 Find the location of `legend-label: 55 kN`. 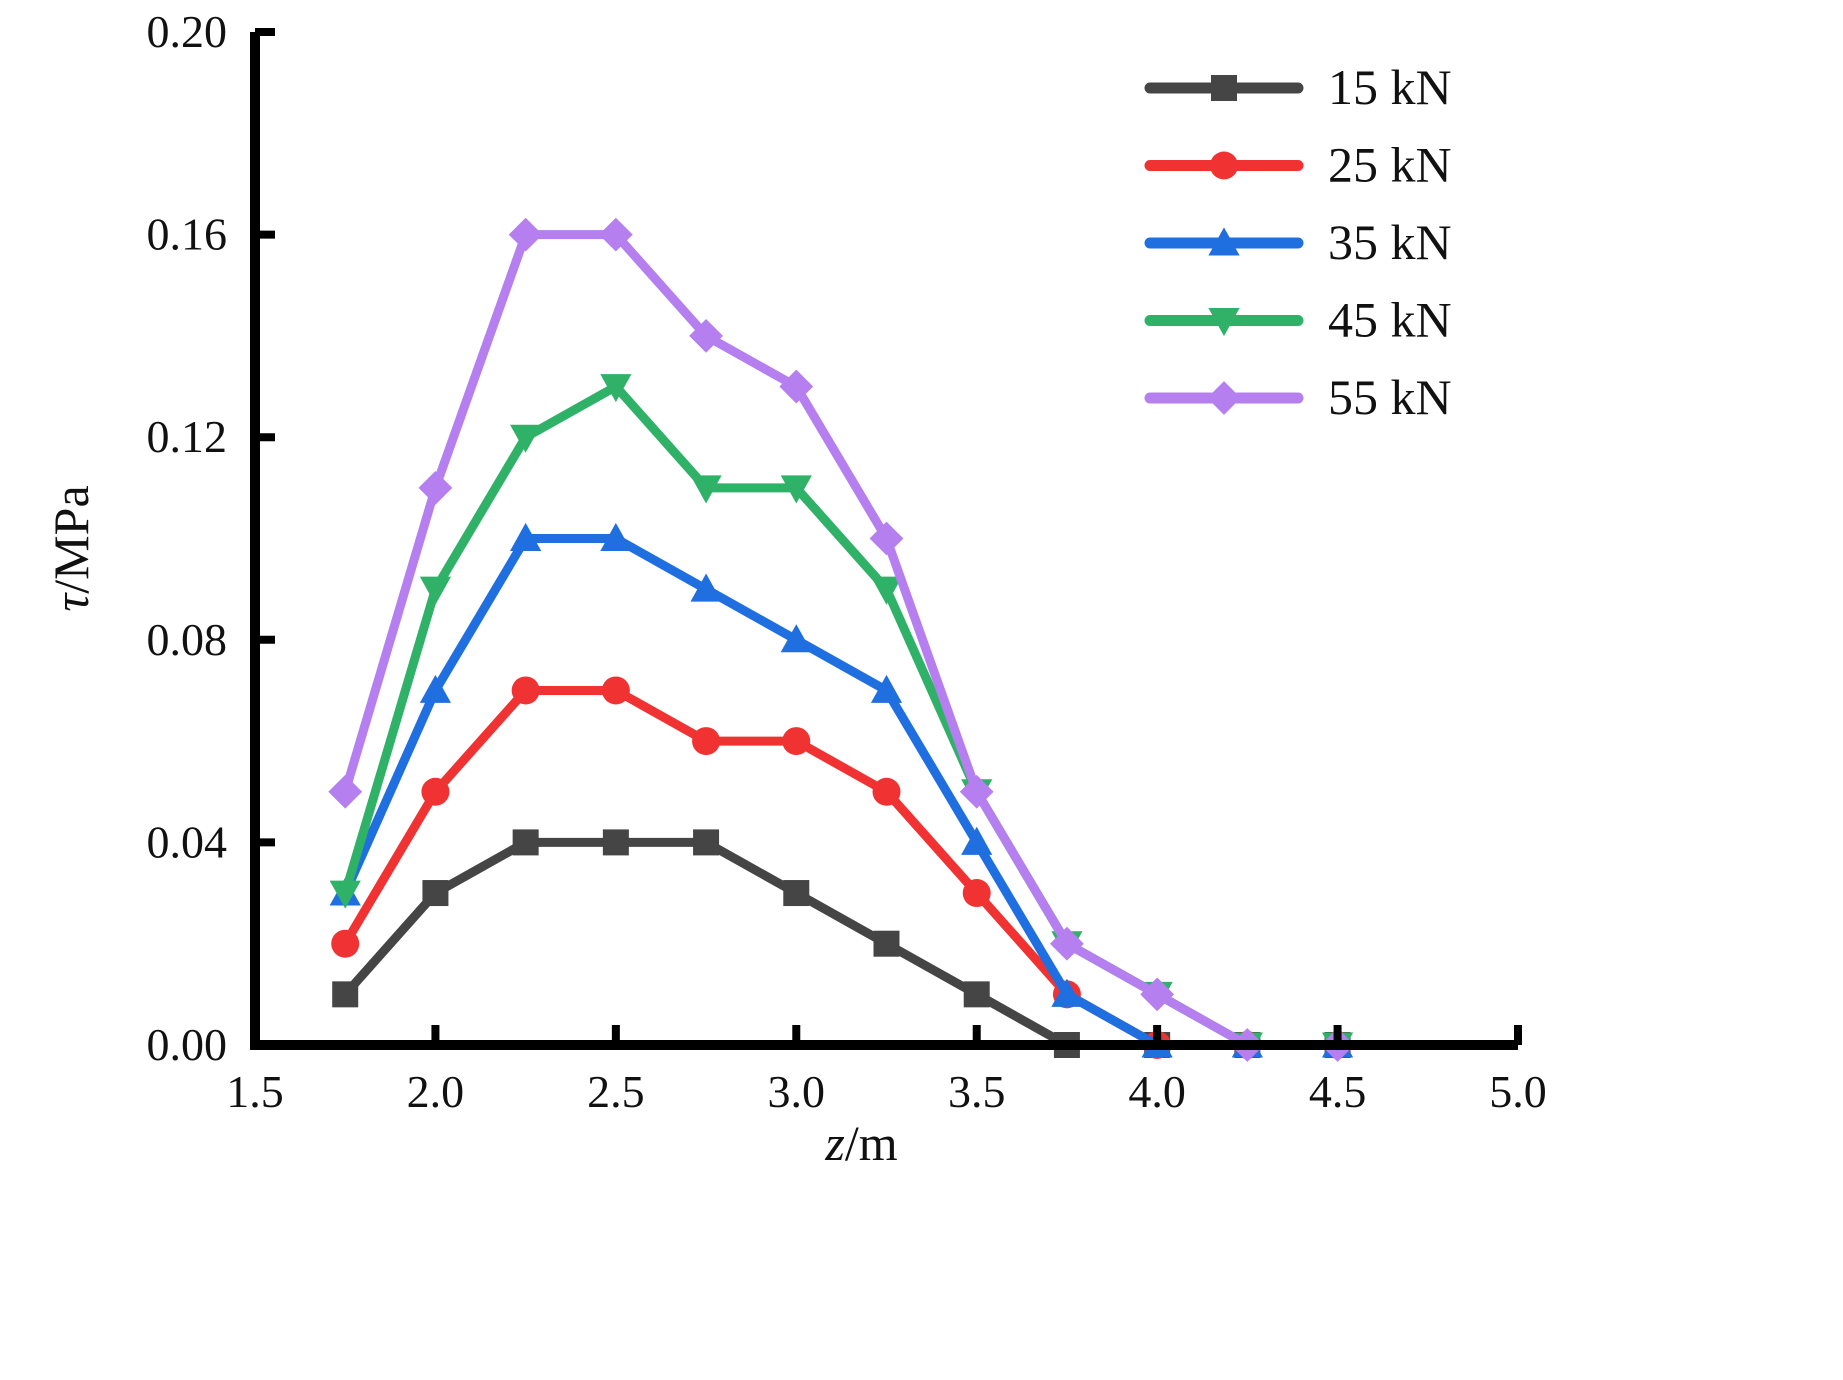

legend-label: 55 kN is located at coordinates (1390, 397).